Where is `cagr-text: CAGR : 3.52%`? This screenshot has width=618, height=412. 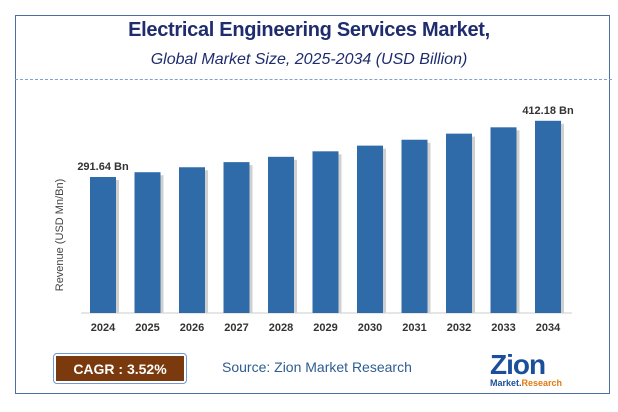
cagr-text: CAGR : 3.52% is located at coordinates (120, 368).